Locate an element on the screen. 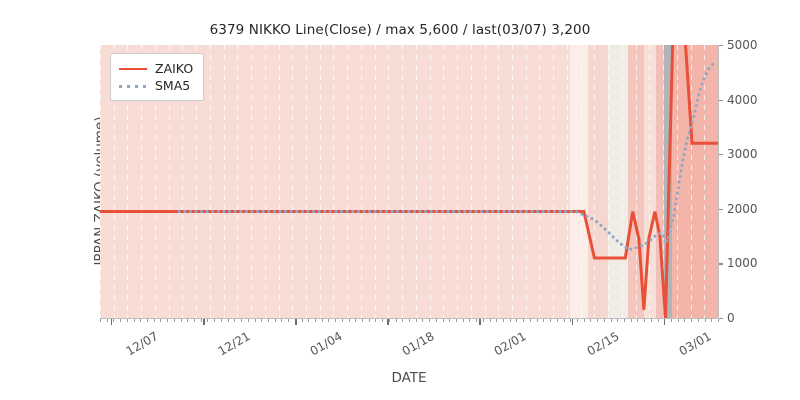 The width and height of the screenshot is (800, 400). legend-item-zaiko: ZAIKO is located at coordinates (156, 68).